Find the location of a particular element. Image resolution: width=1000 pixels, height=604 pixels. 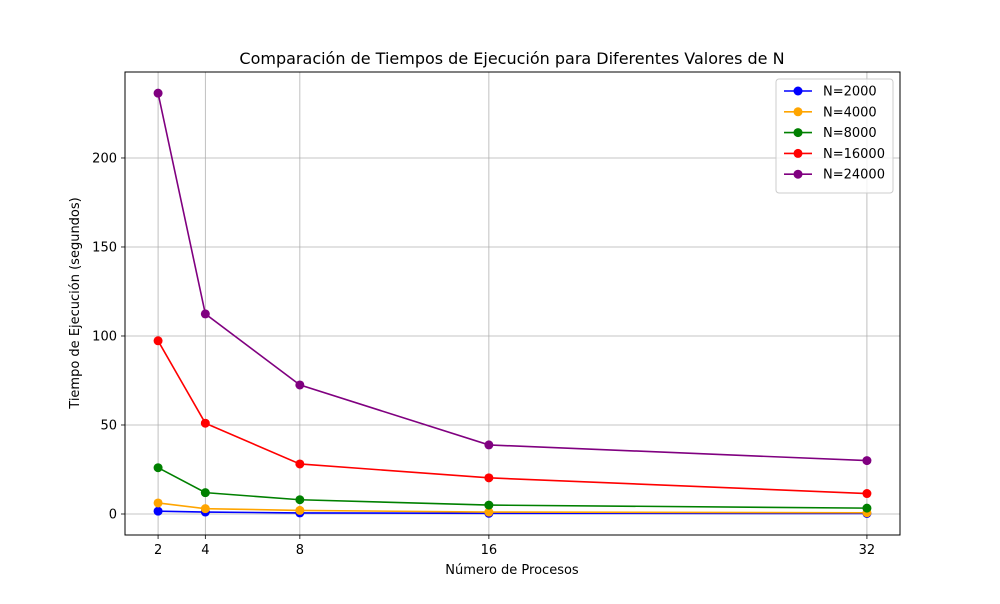

x-tick-label: 32 is located at coordinates (867, 550).